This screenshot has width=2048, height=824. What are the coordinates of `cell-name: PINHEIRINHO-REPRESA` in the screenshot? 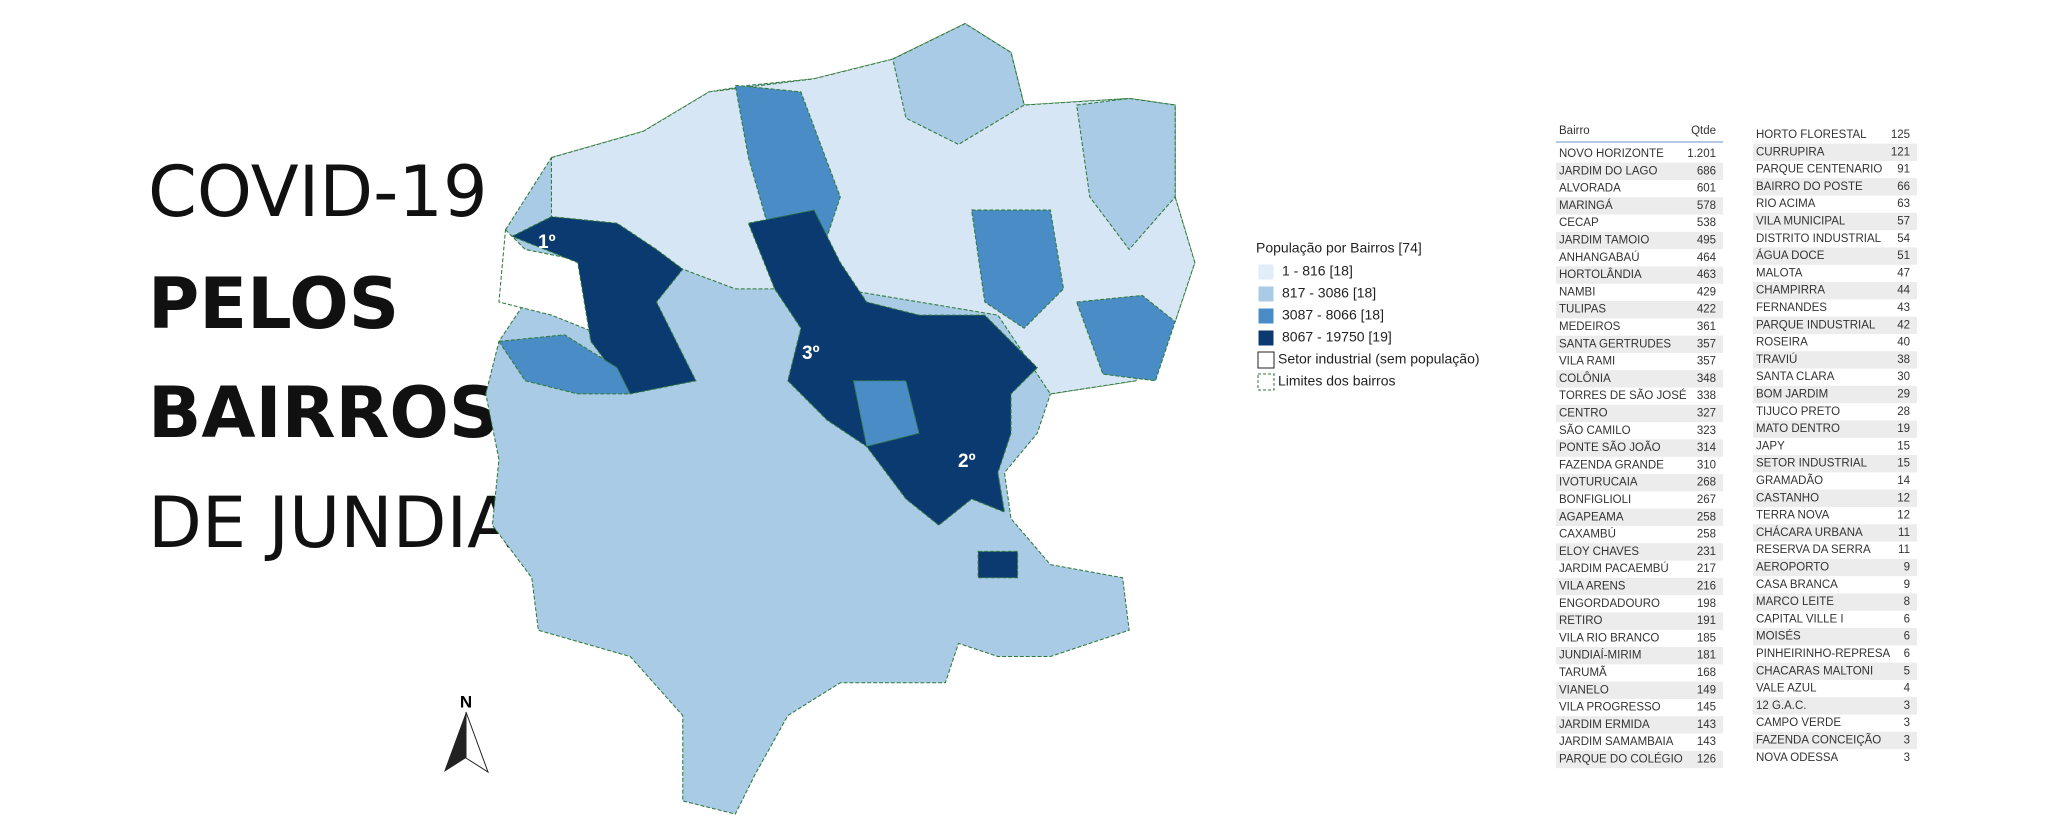 It's located at (1823, 654).